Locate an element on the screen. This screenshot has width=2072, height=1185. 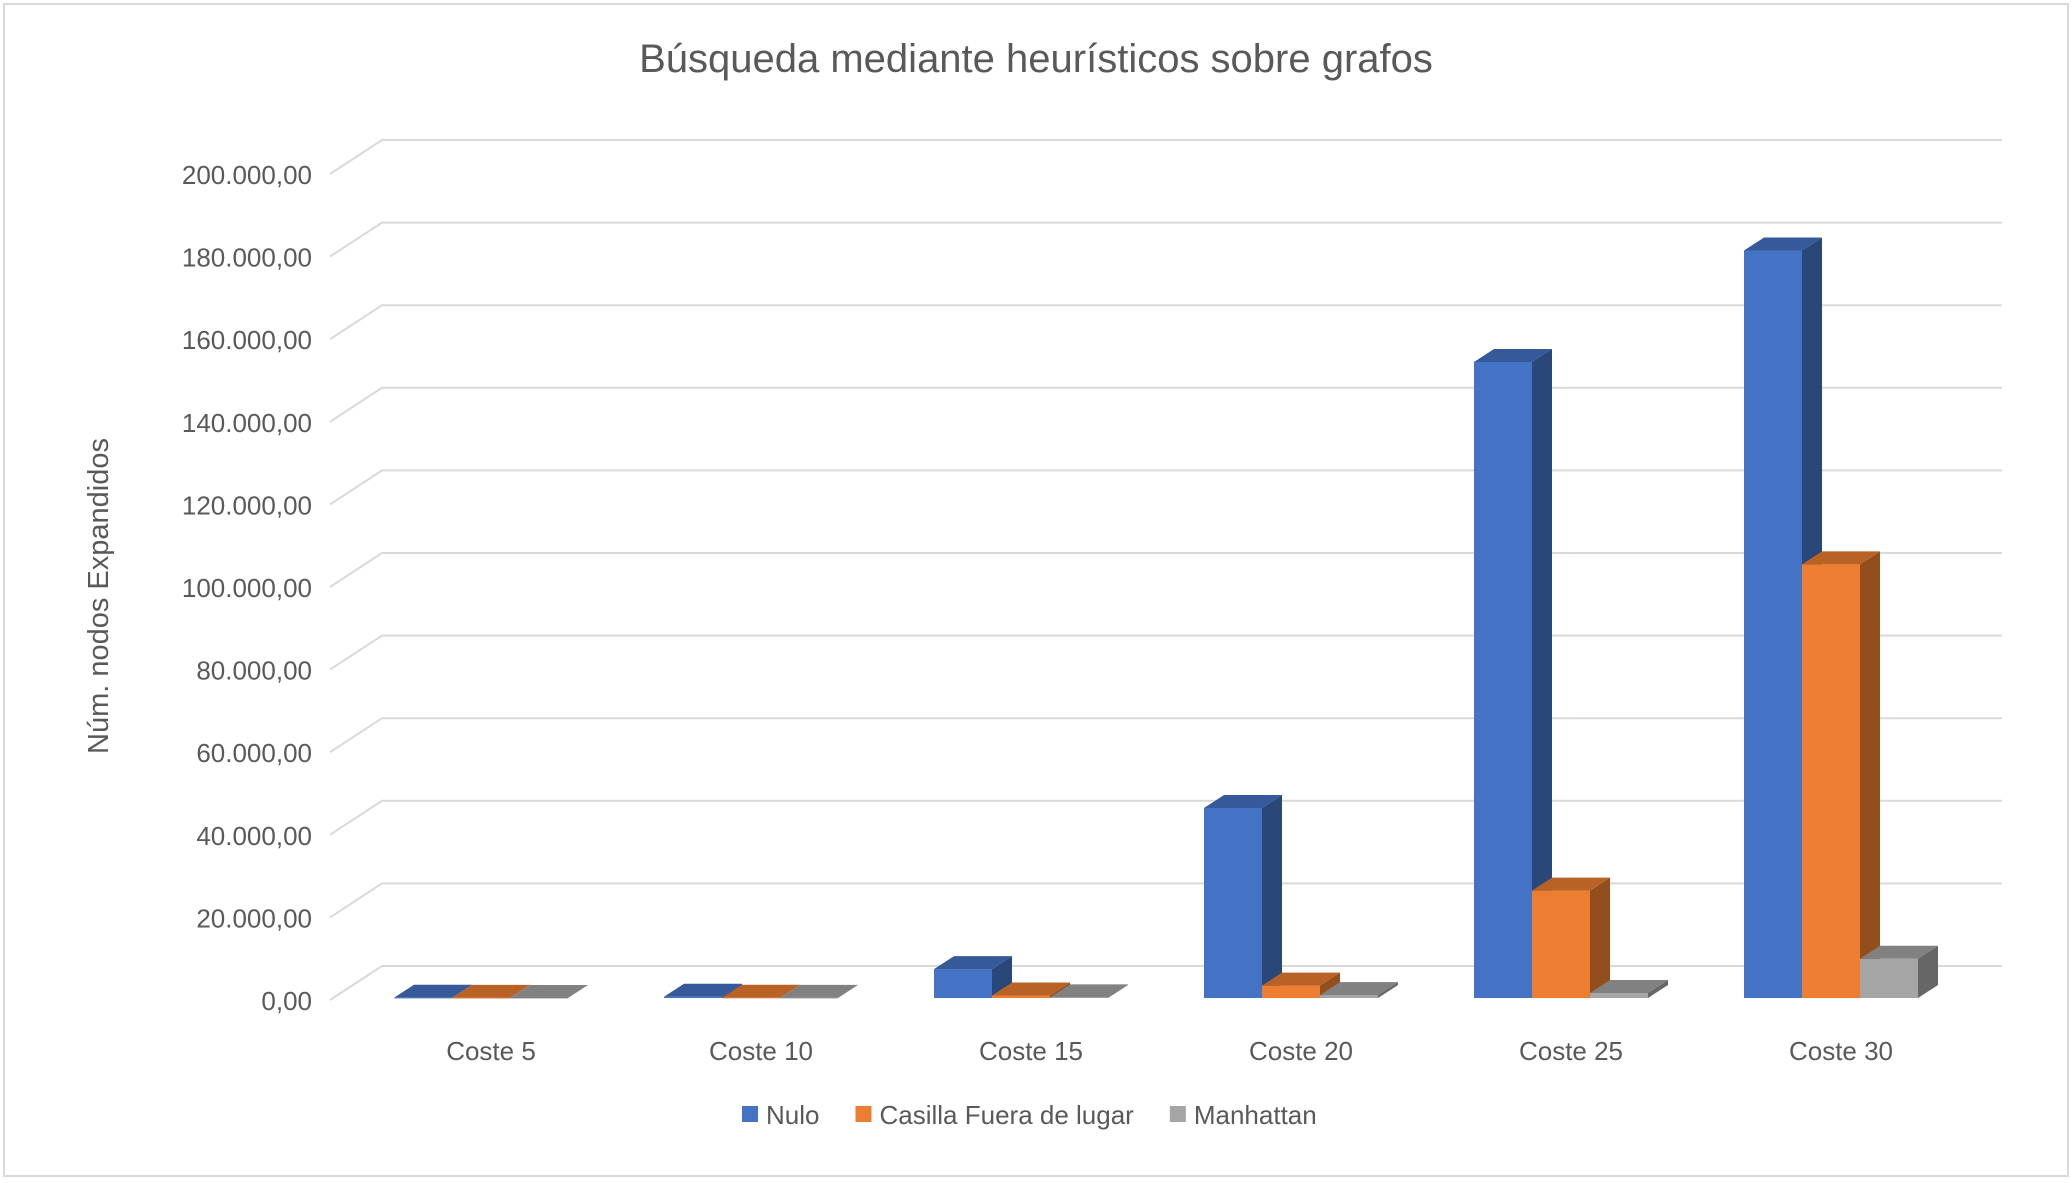
x-tick-label: Coste 30 is located at coordinates (1841, 1051).